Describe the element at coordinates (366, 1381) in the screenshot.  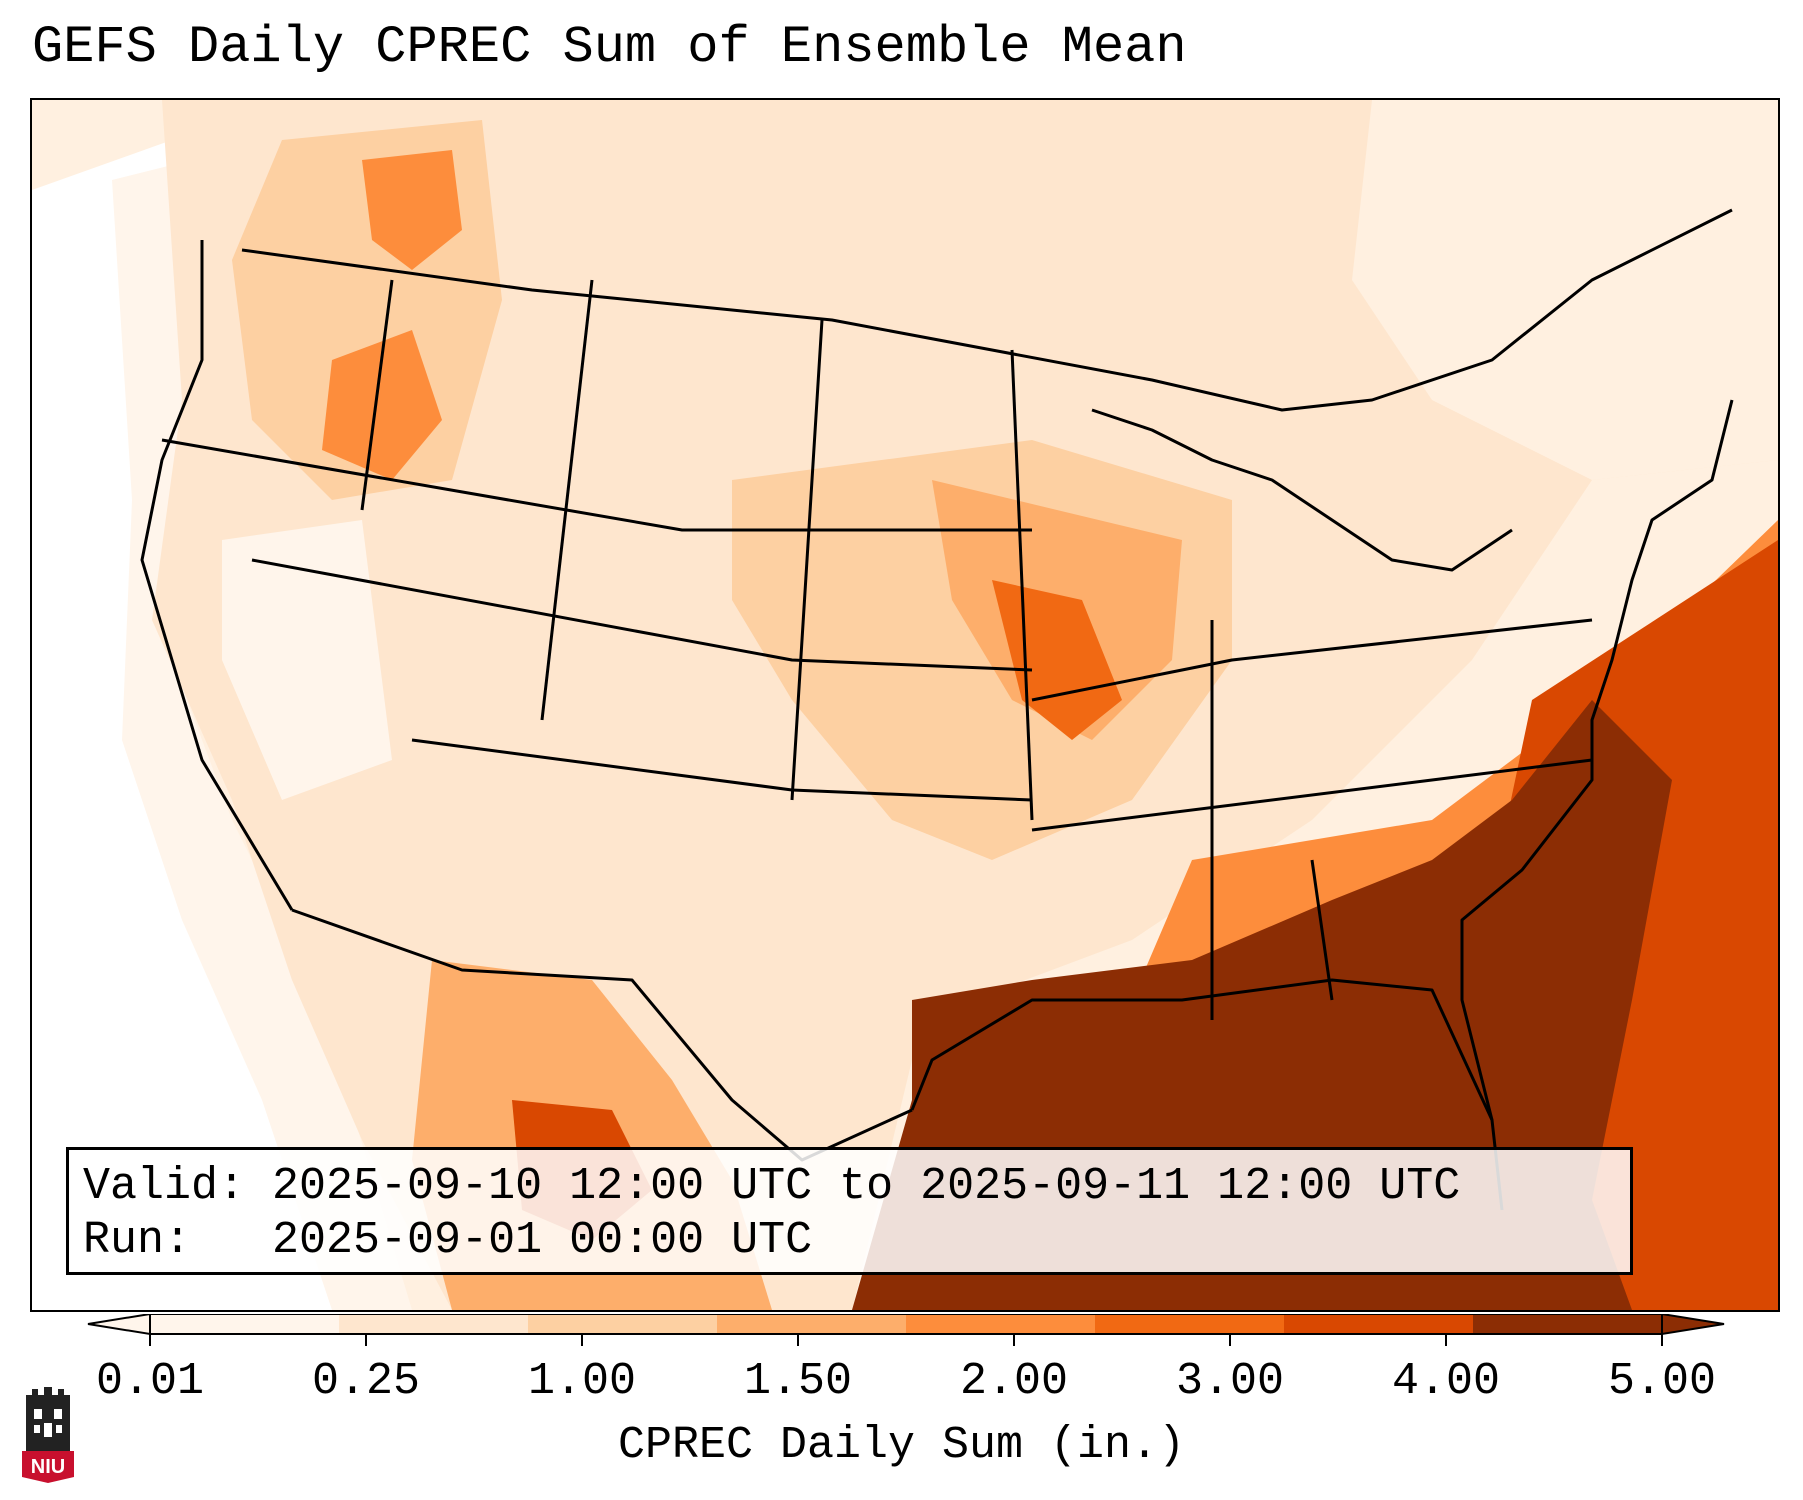
I see `colorbar-tick-label: 0.25` at that location.